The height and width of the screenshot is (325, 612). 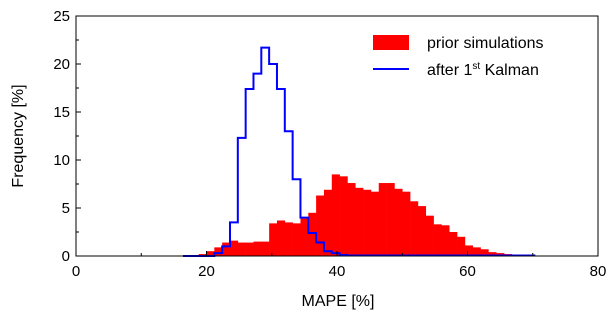 What do you see at coordinates (509, 70) in the screenshot?
I see `legend-label-after-kalman-tail: Kalman` at bounding box center [509, 70].